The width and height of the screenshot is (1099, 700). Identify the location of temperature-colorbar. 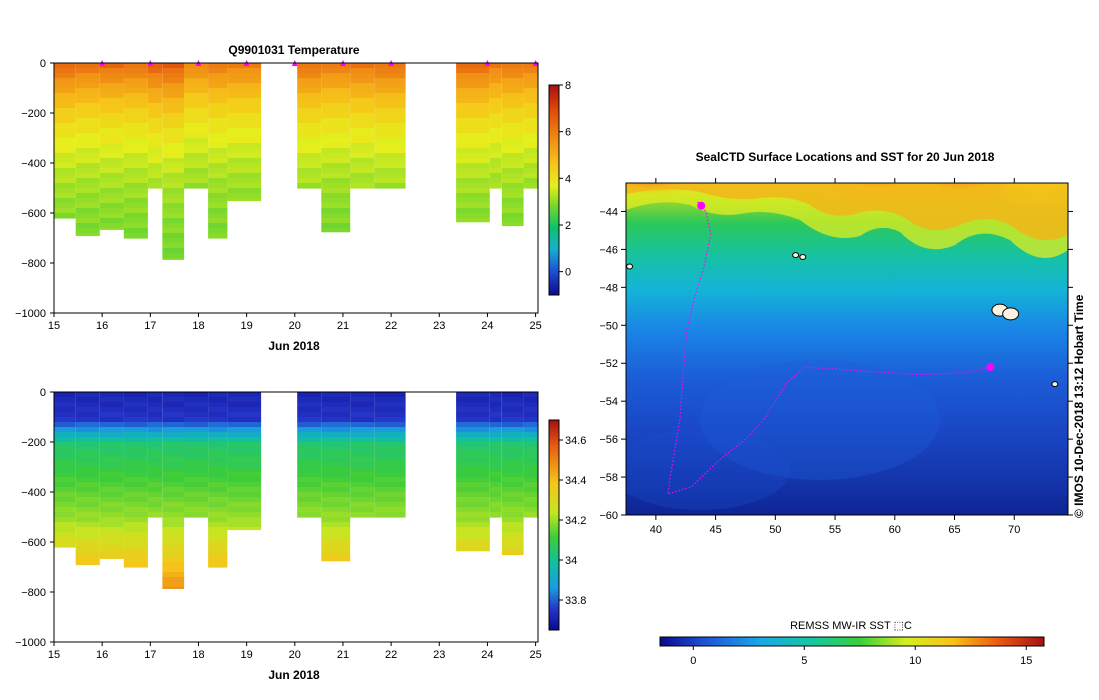
(554, 190).